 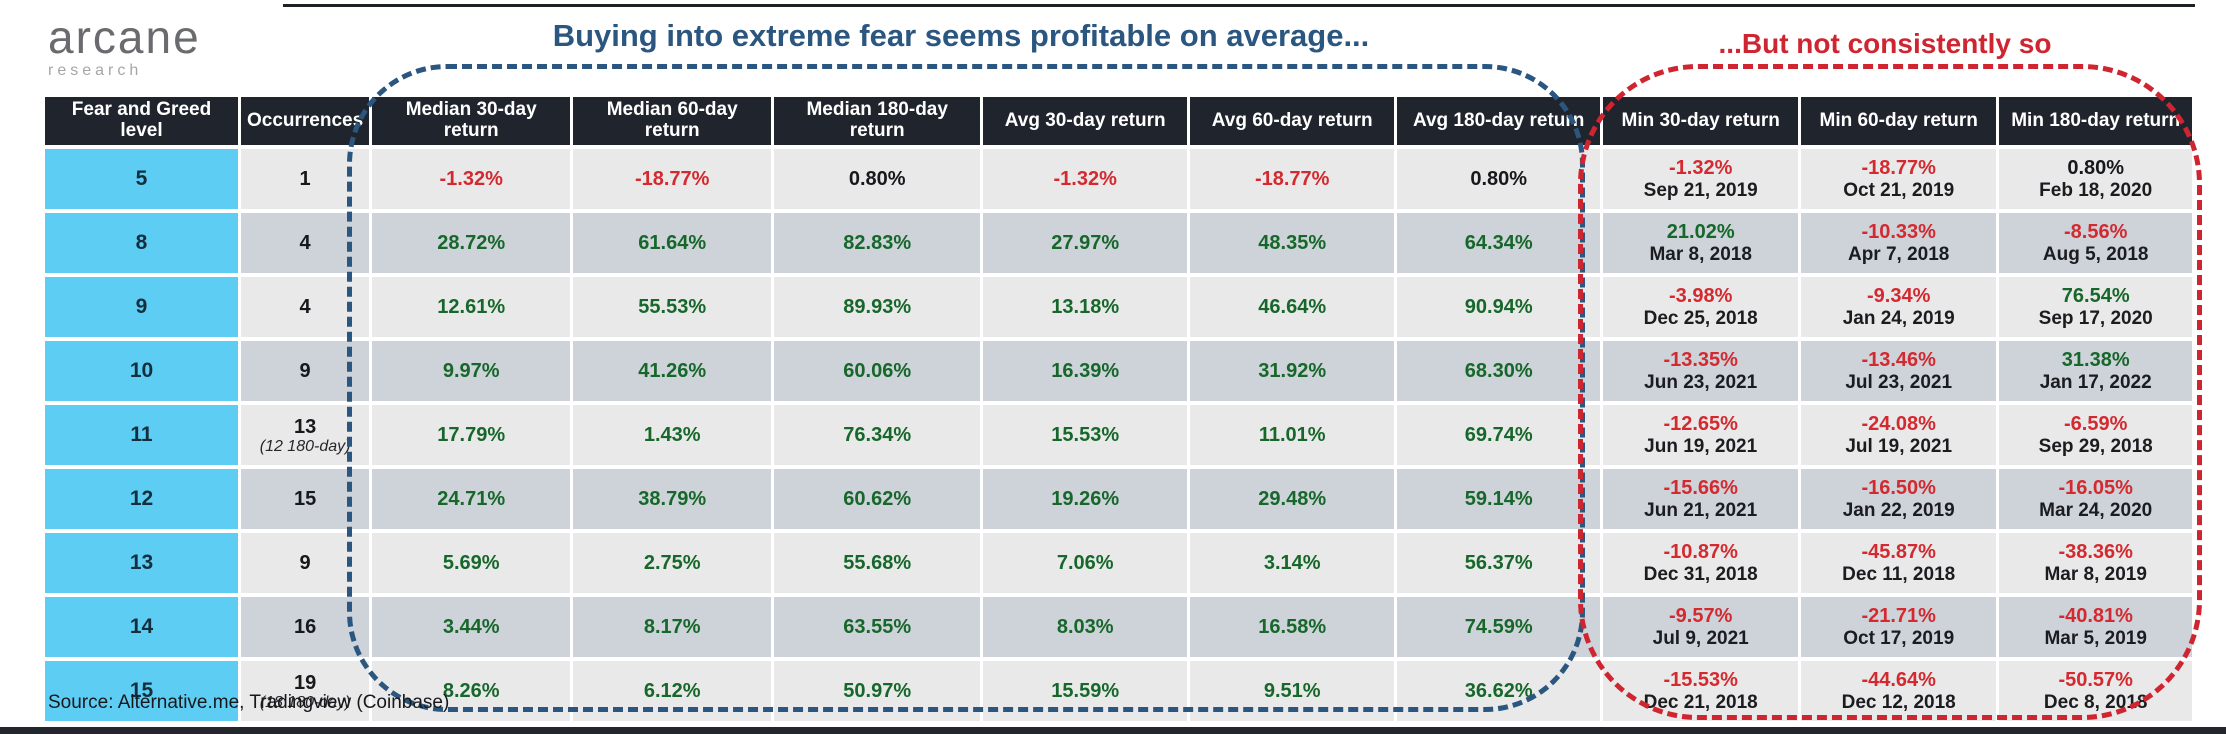 What do you see at coordinates (1292, 435) in the screenshot?
I see `return-cell: 11.01%` at bounding box center [1292, 435].